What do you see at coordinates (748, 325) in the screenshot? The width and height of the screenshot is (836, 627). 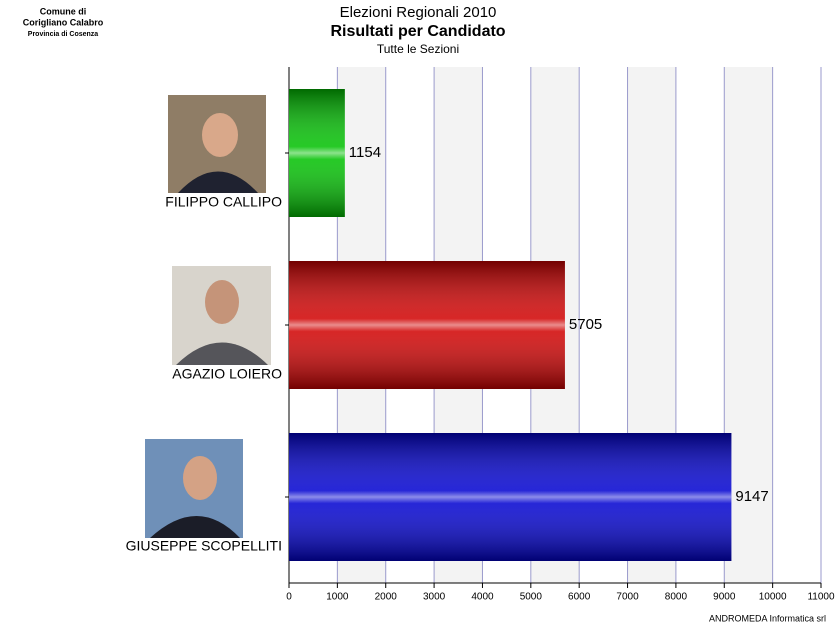 I see `stripe` at bounding box center [748, 325].